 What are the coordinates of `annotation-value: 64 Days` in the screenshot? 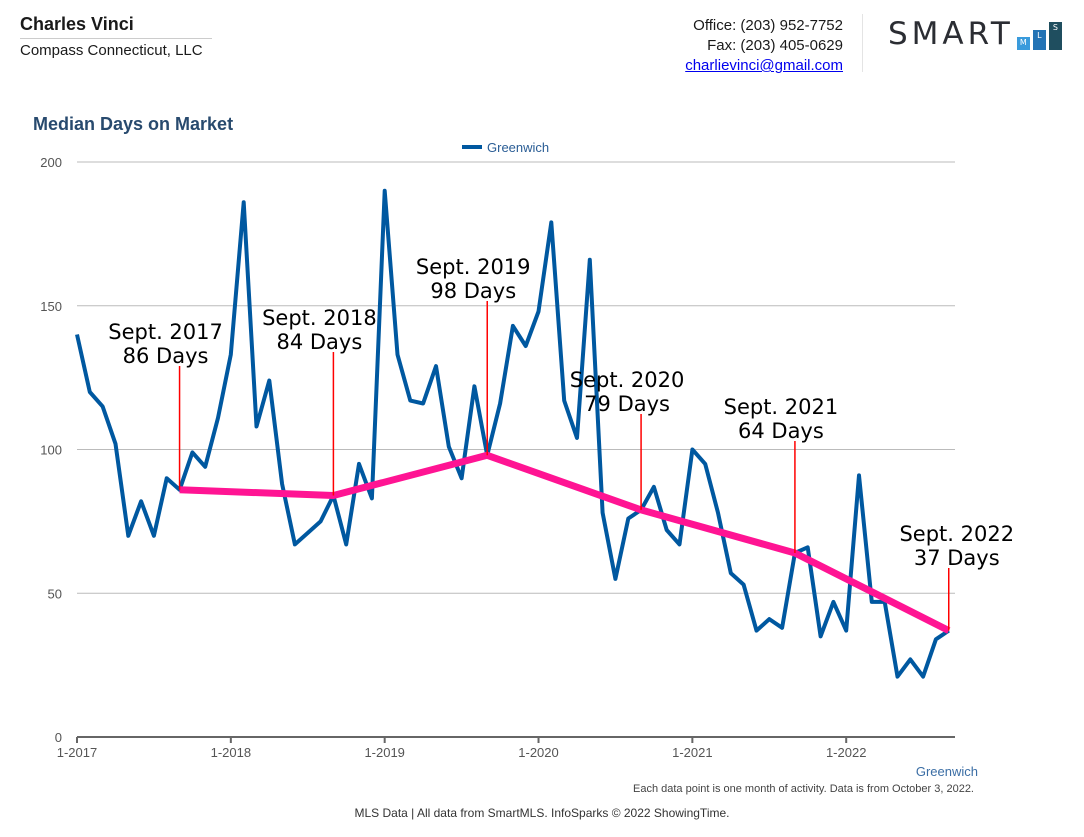 It's located at (781, 431).